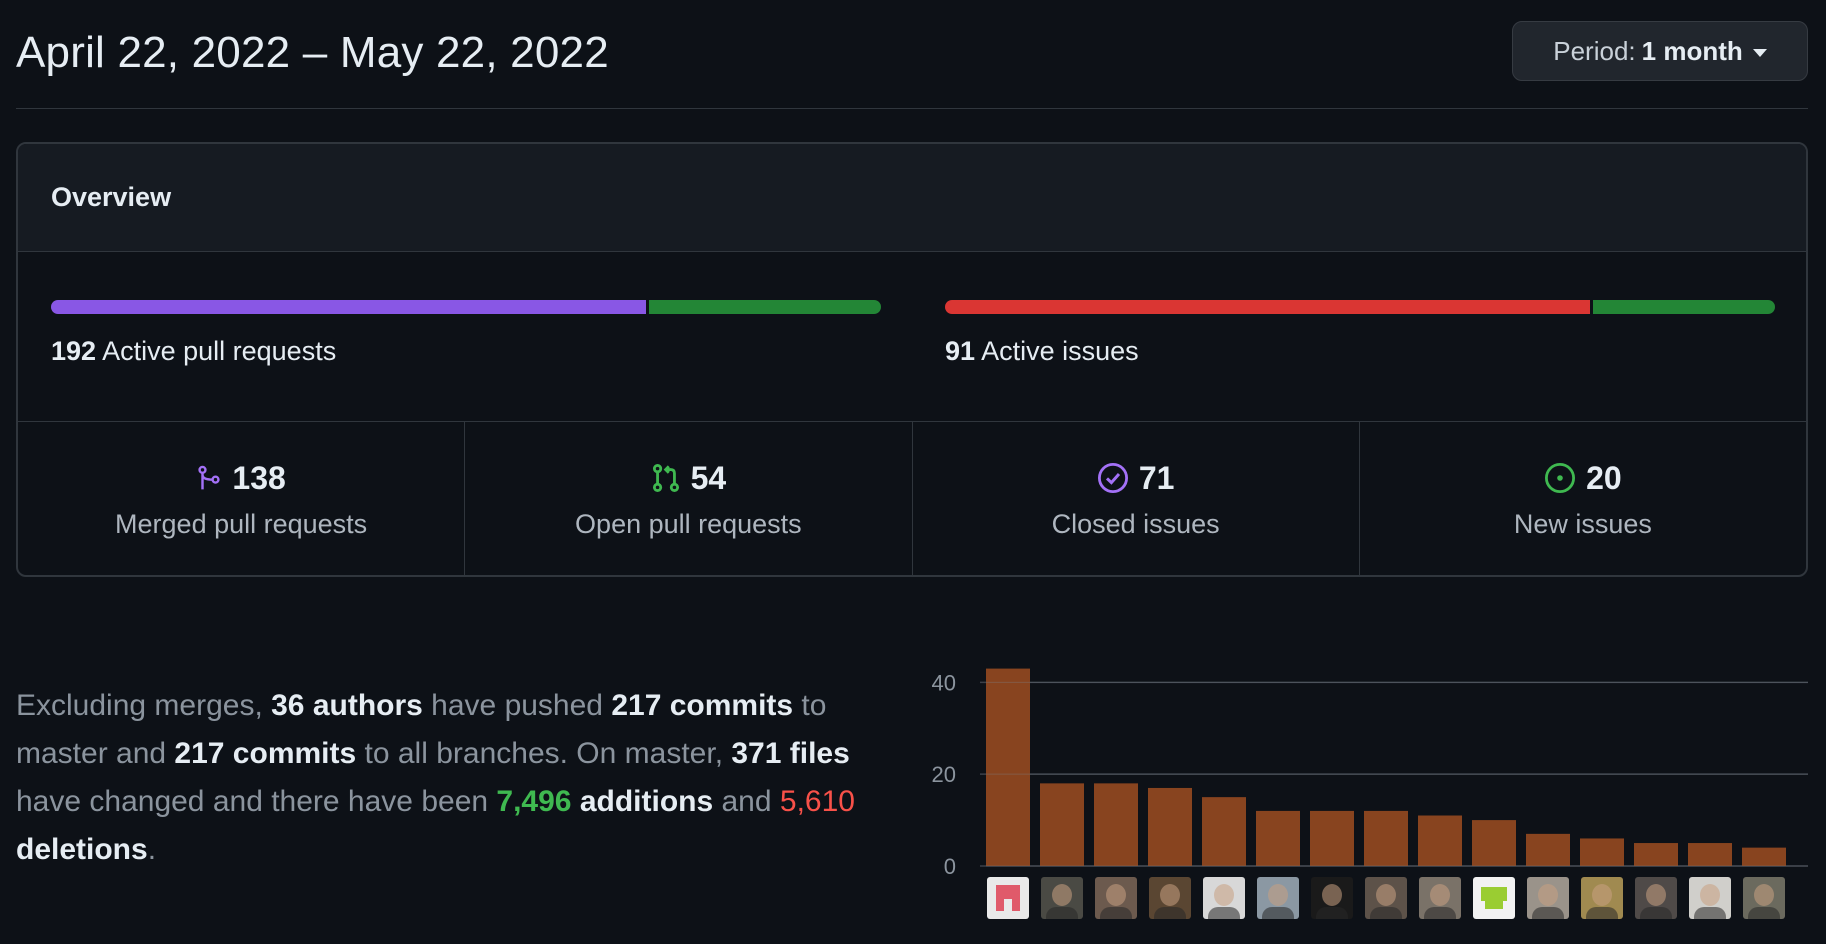 This screenshot has width=1826, height=944. Describe the element at coordinates (1604, 477) in the screenshot. I see `new-issues-count: 20` at that location.